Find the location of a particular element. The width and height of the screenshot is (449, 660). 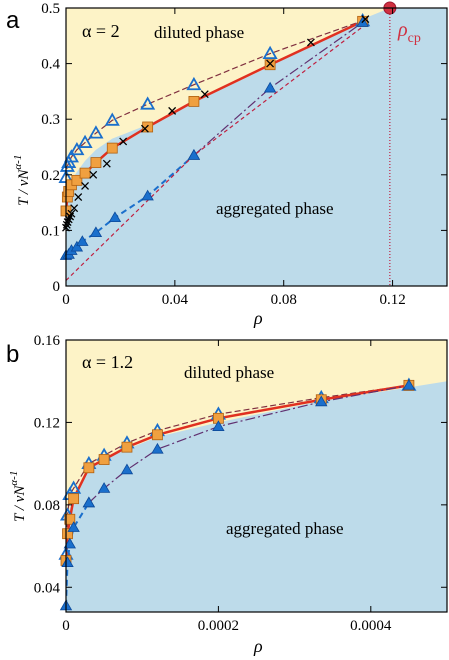

panel-b-xlabel: ρ is located at coordinates (258, 646).